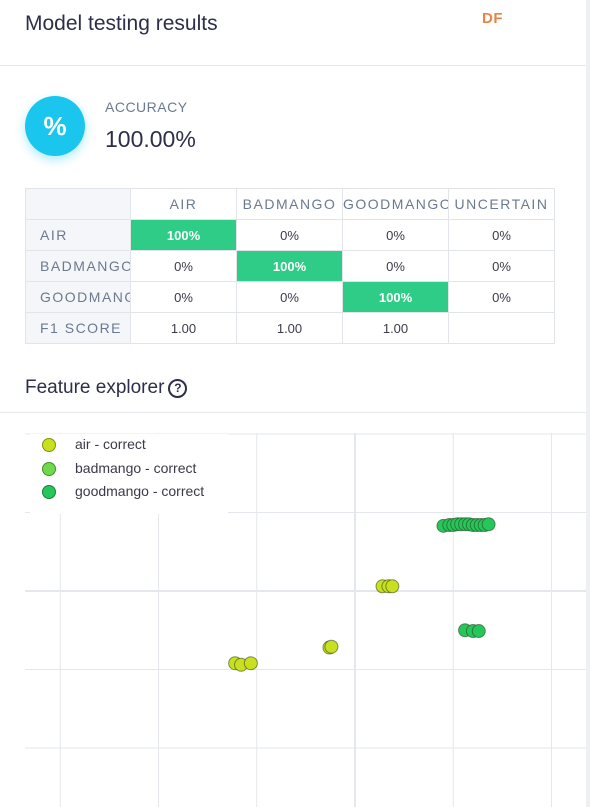 This screenshot has width=590, height=807. What do you see at coordinates (501, 204) in the screenshot?
I see `column-header: UNCERTAIN` at bounding box center [501, 204].